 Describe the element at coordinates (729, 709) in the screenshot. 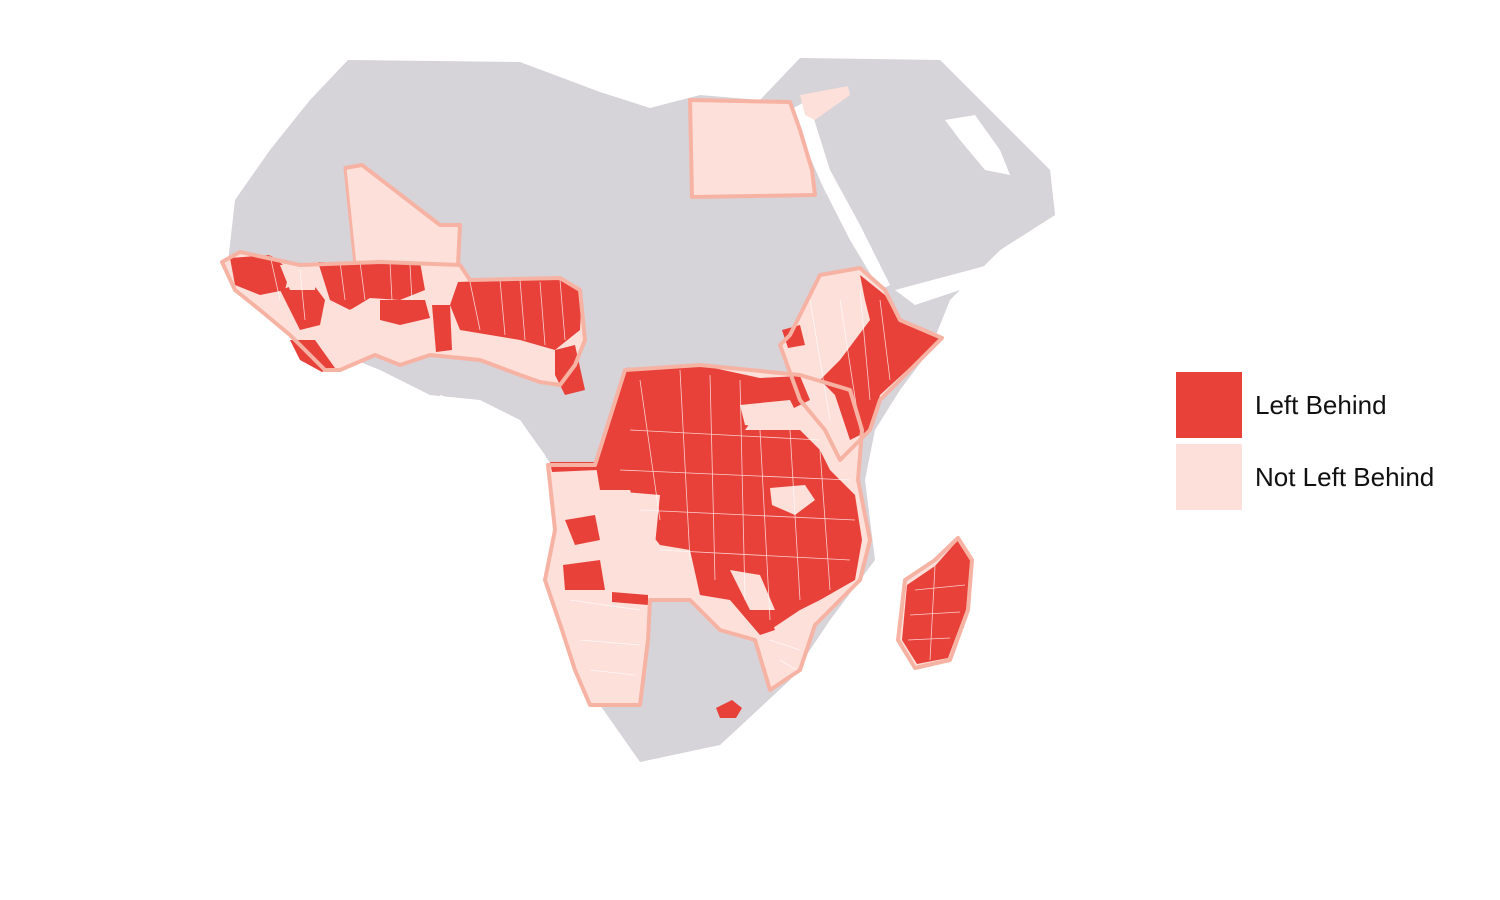

I see `region-lb-lesotho` at that location.